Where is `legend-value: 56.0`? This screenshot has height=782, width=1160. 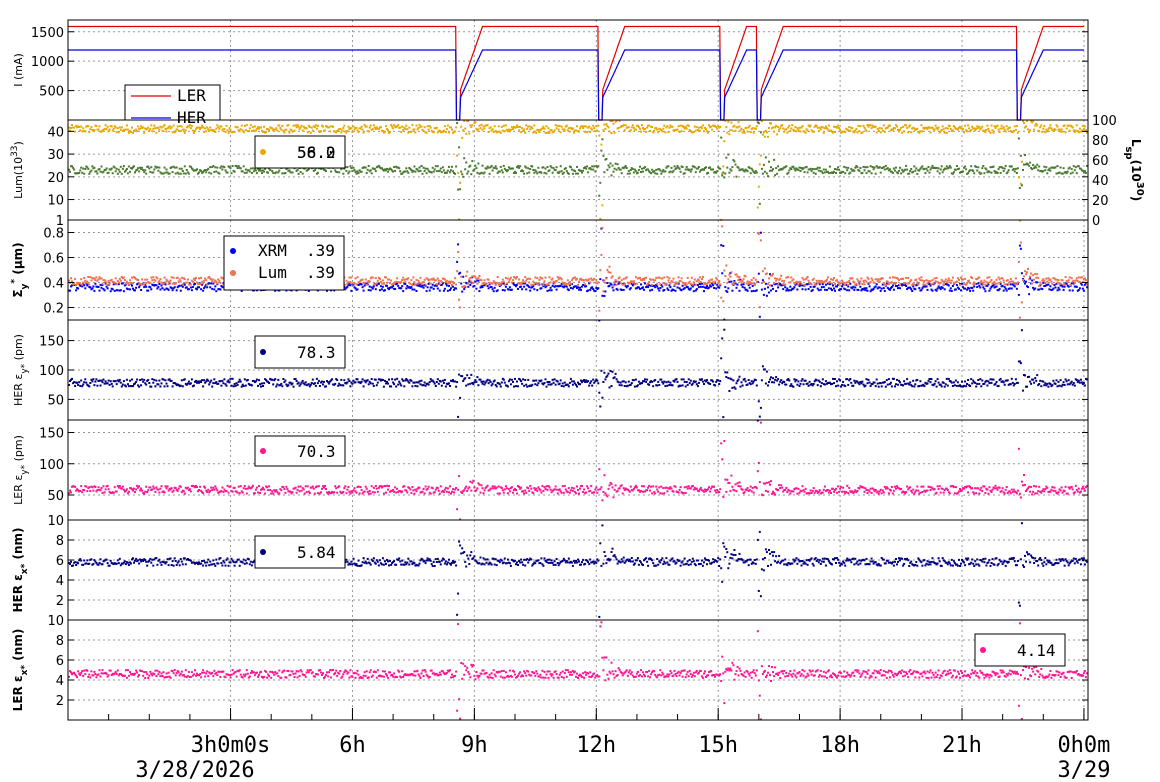 legend-value: 56.0 is located at coordinates (316, 152).